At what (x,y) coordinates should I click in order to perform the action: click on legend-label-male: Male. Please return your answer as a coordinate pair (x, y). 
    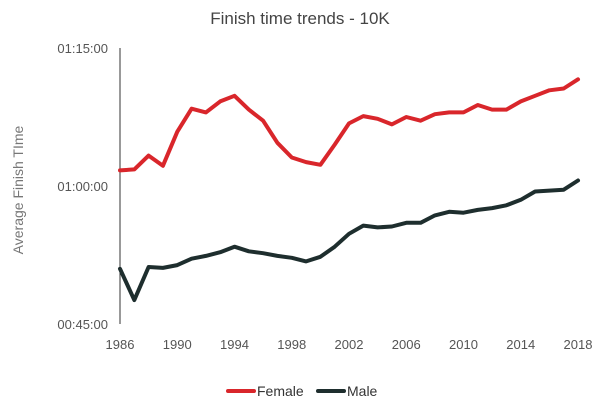
    Looking at the image, I should click on (362, 391).